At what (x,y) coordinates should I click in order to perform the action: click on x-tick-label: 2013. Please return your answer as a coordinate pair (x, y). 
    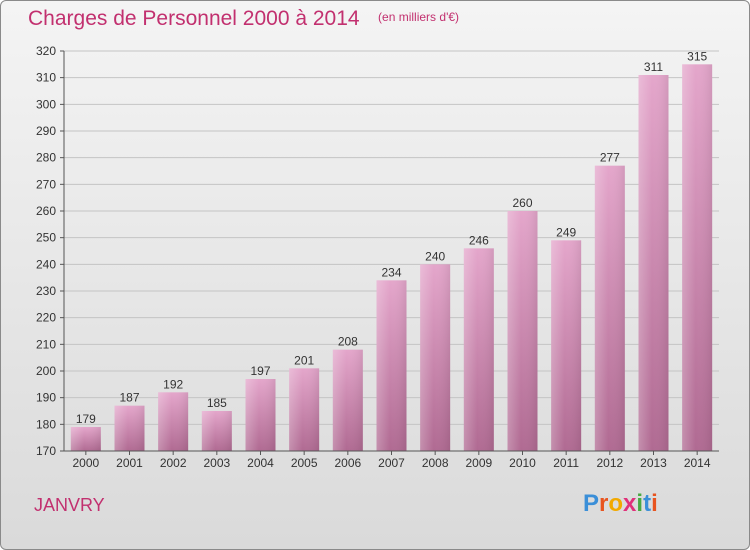
    Looking at the image, I should click on (653, 463).